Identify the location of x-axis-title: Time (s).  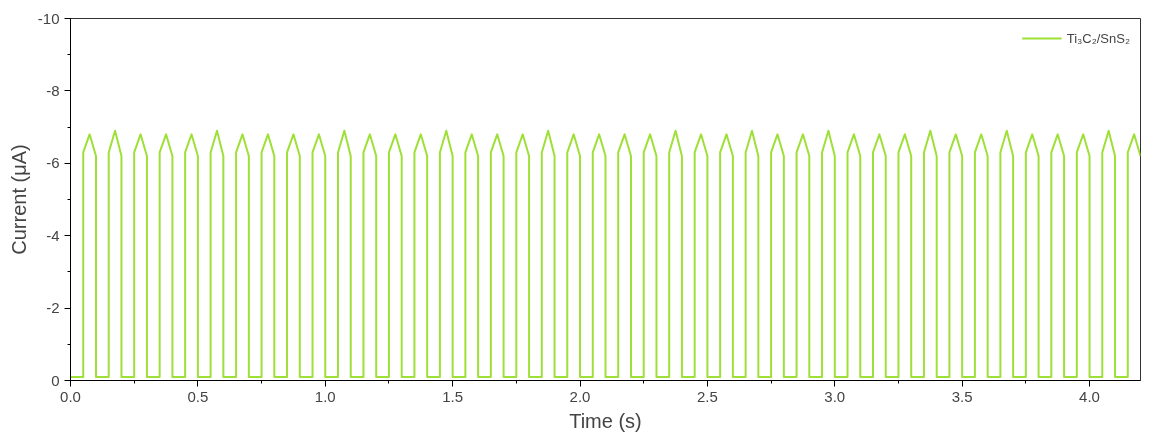
(605, 420).